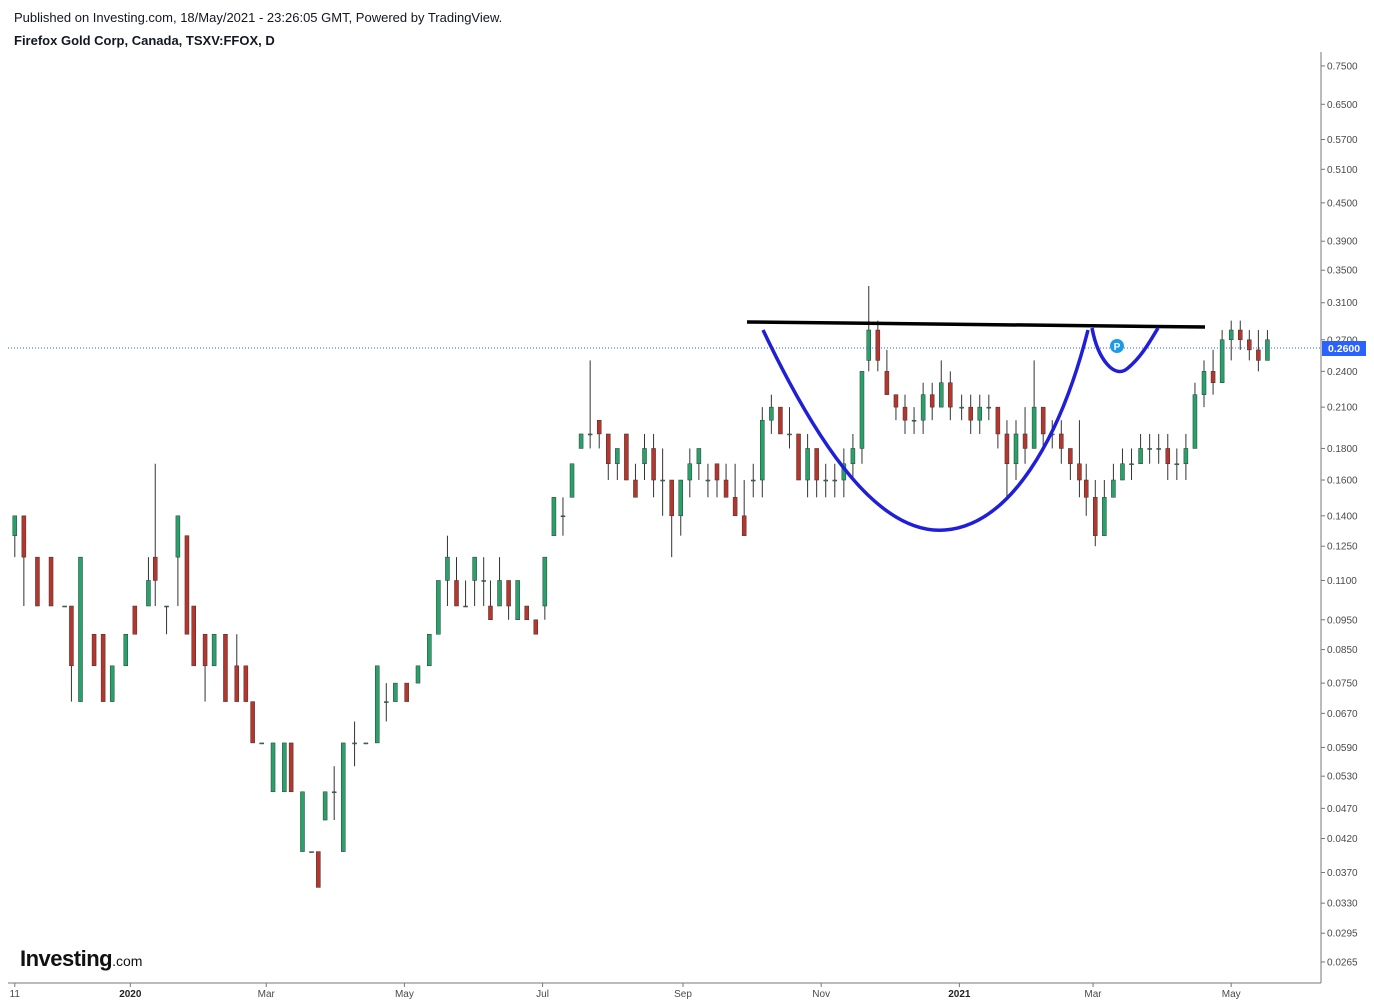 This screenshot has height=1006, width=1374. I want to click on x-tick-label: 2020, so click(130, 994).